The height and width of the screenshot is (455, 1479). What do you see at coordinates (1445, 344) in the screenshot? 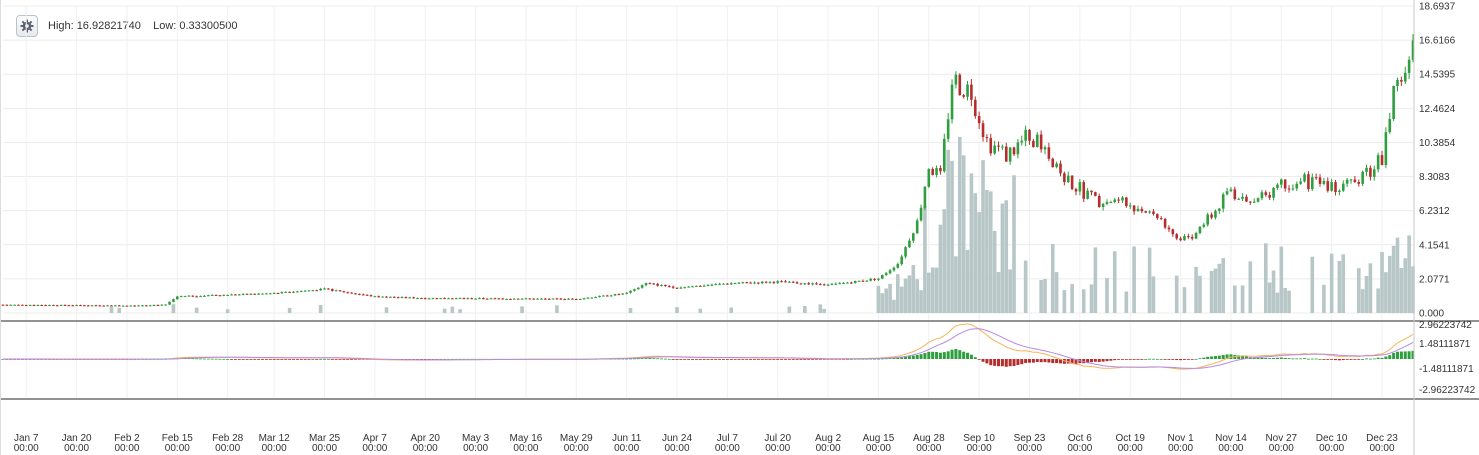
I see `osc-tick-label: 1.48111871` at bounding box center [1445, 344].